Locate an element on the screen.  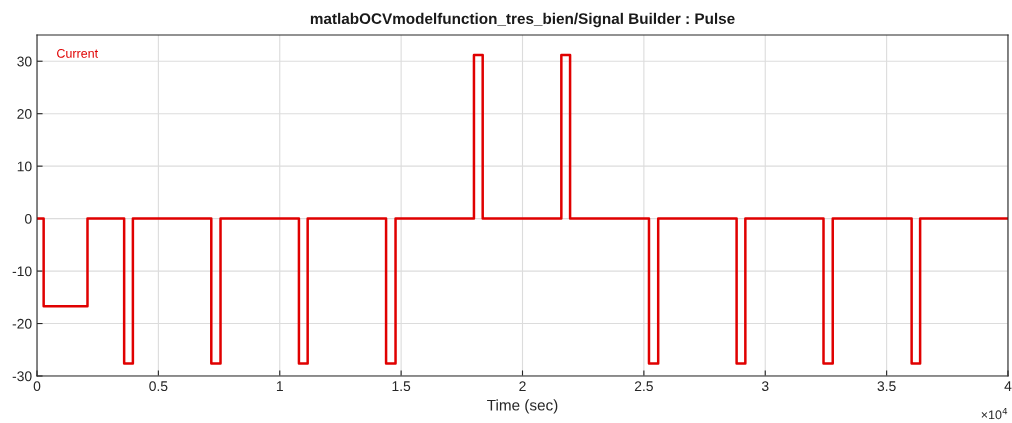
x-tick-label: 2 is located at coordinates (522, 386).